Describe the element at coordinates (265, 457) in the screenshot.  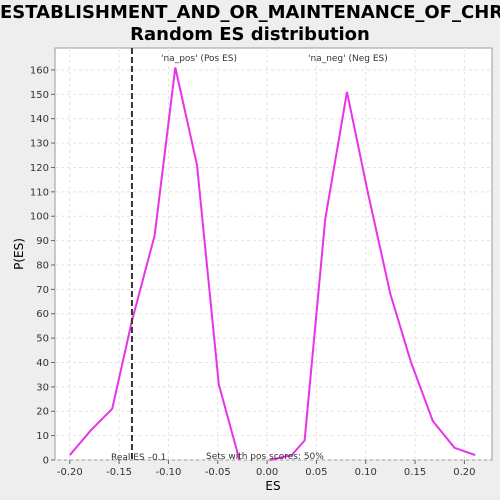
I see `pos-scores-label: Sets with pos scores: 50%` at that location.